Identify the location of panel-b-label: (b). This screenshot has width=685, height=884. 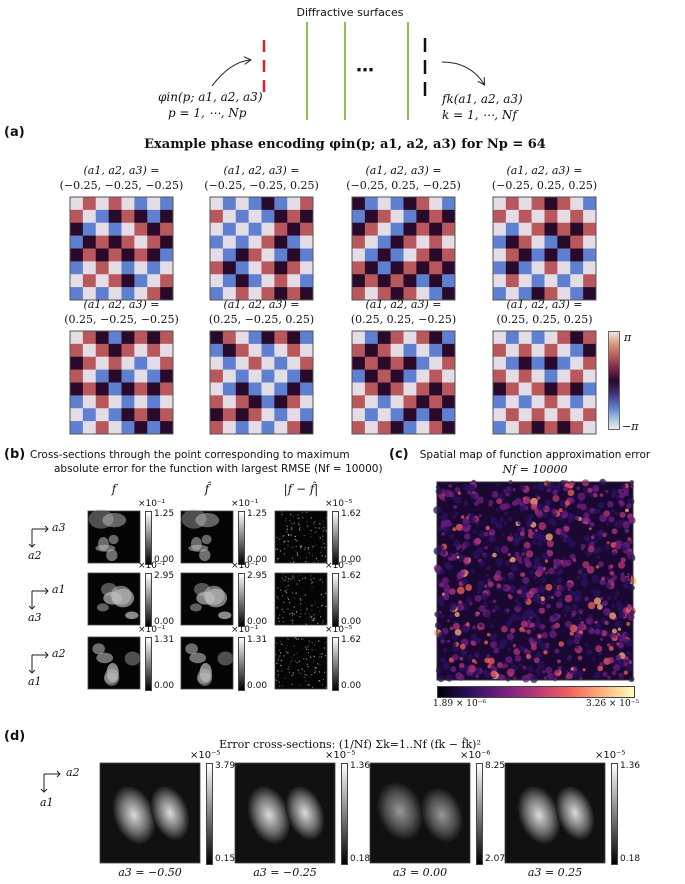
(15, 454).